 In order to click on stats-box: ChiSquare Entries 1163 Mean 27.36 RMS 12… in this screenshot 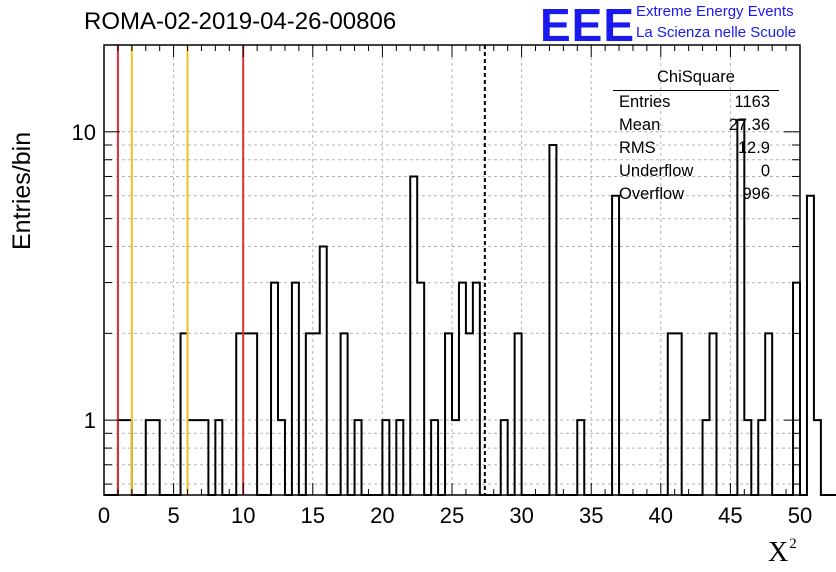, I will do `click(696, 136)`.